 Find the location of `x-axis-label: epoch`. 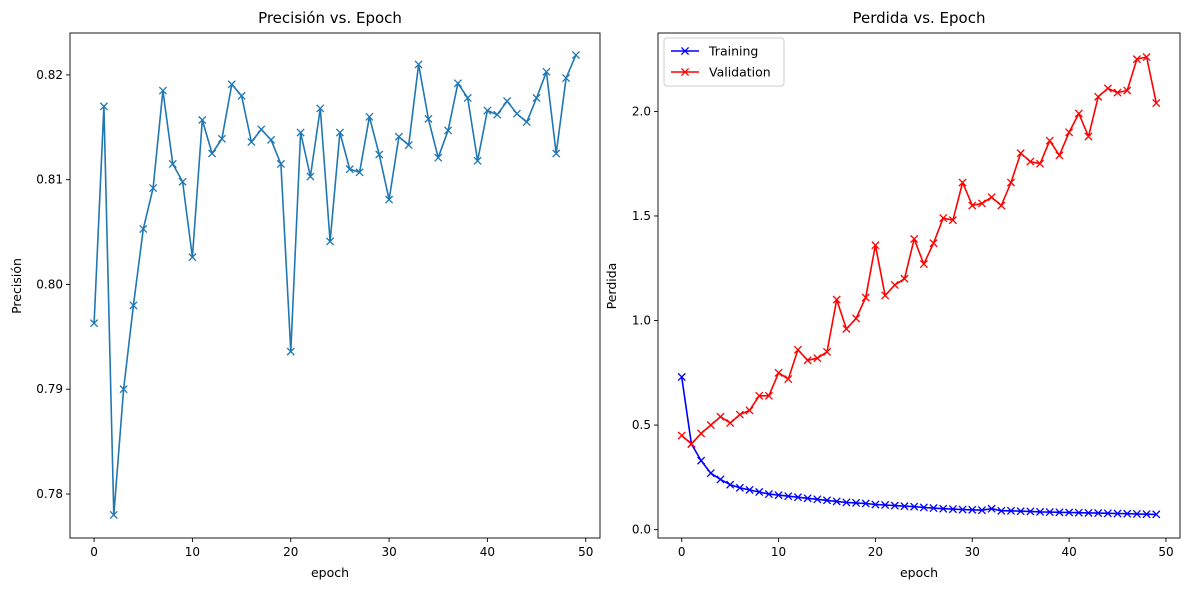

x-axis-label: epoch is located at coordinates (919, 572).